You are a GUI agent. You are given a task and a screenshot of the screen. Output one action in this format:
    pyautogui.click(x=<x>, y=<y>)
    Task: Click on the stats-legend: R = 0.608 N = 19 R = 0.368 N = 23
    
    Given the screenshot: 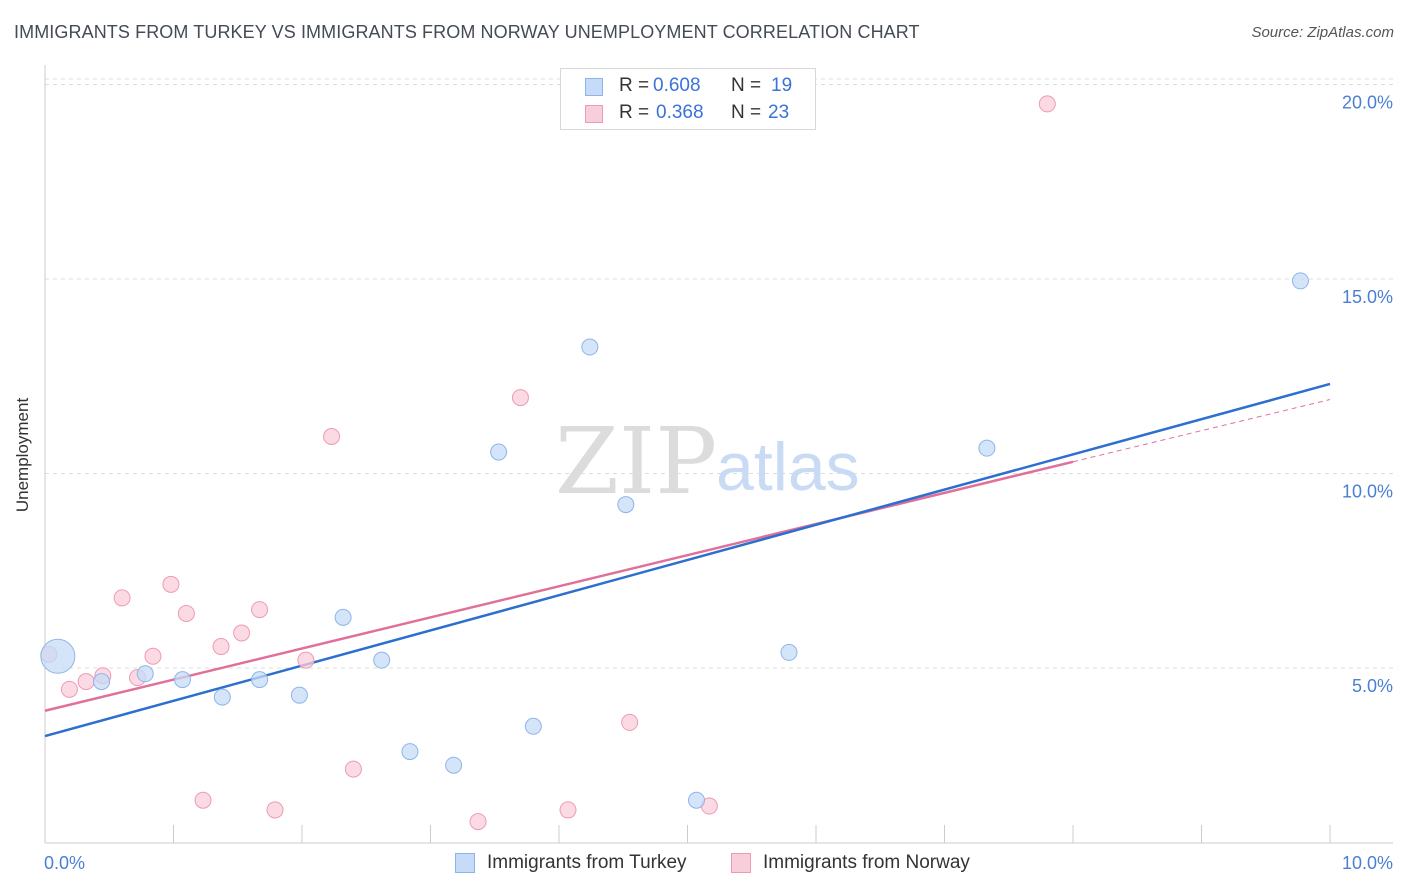 What is the action you would take?
    pyautogui.click(x=688, y=99)
    